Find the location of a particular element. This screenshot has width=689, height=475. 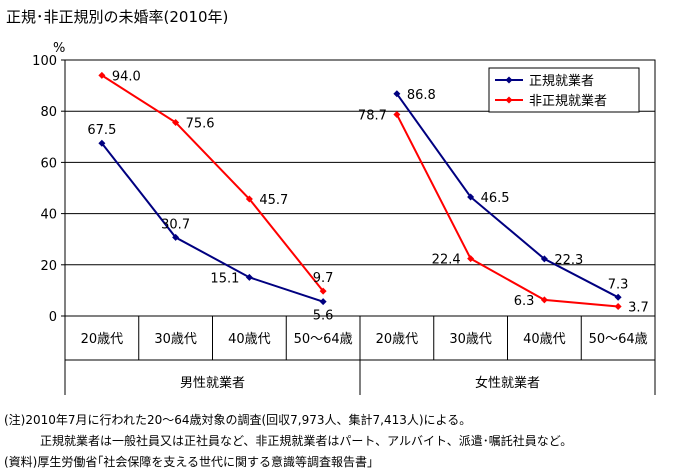

data-label: 94.0 is located at coordinates (126, 76).